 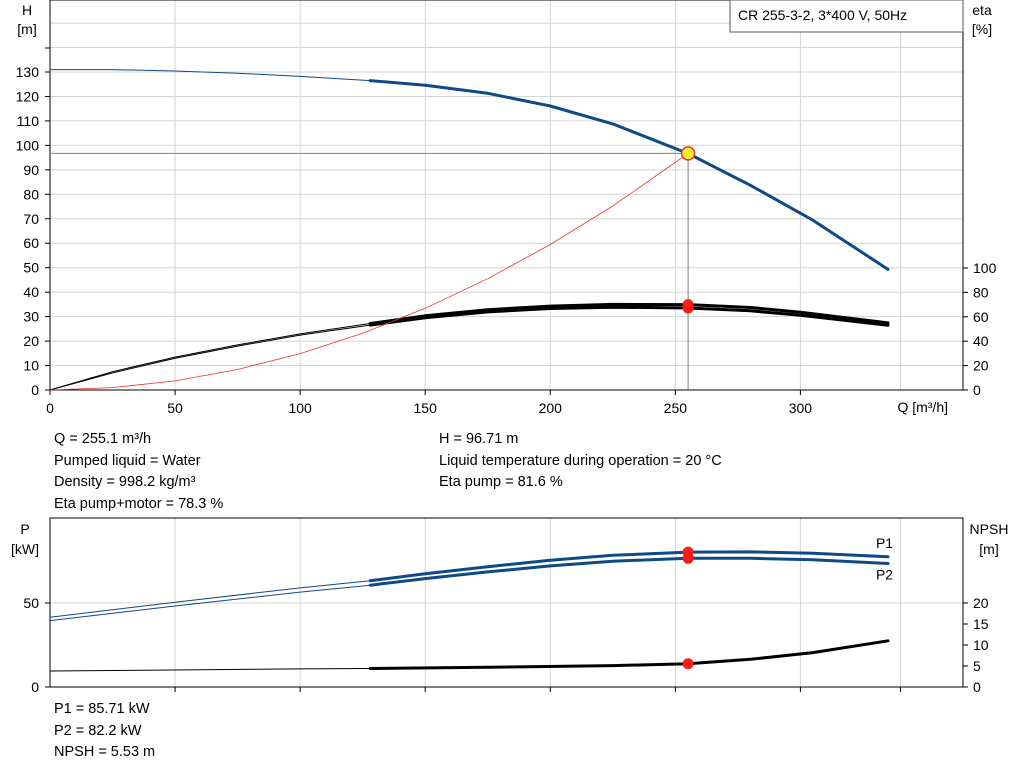 I want to click on tick-label-y-130: 130, so click(x=28, y=72).